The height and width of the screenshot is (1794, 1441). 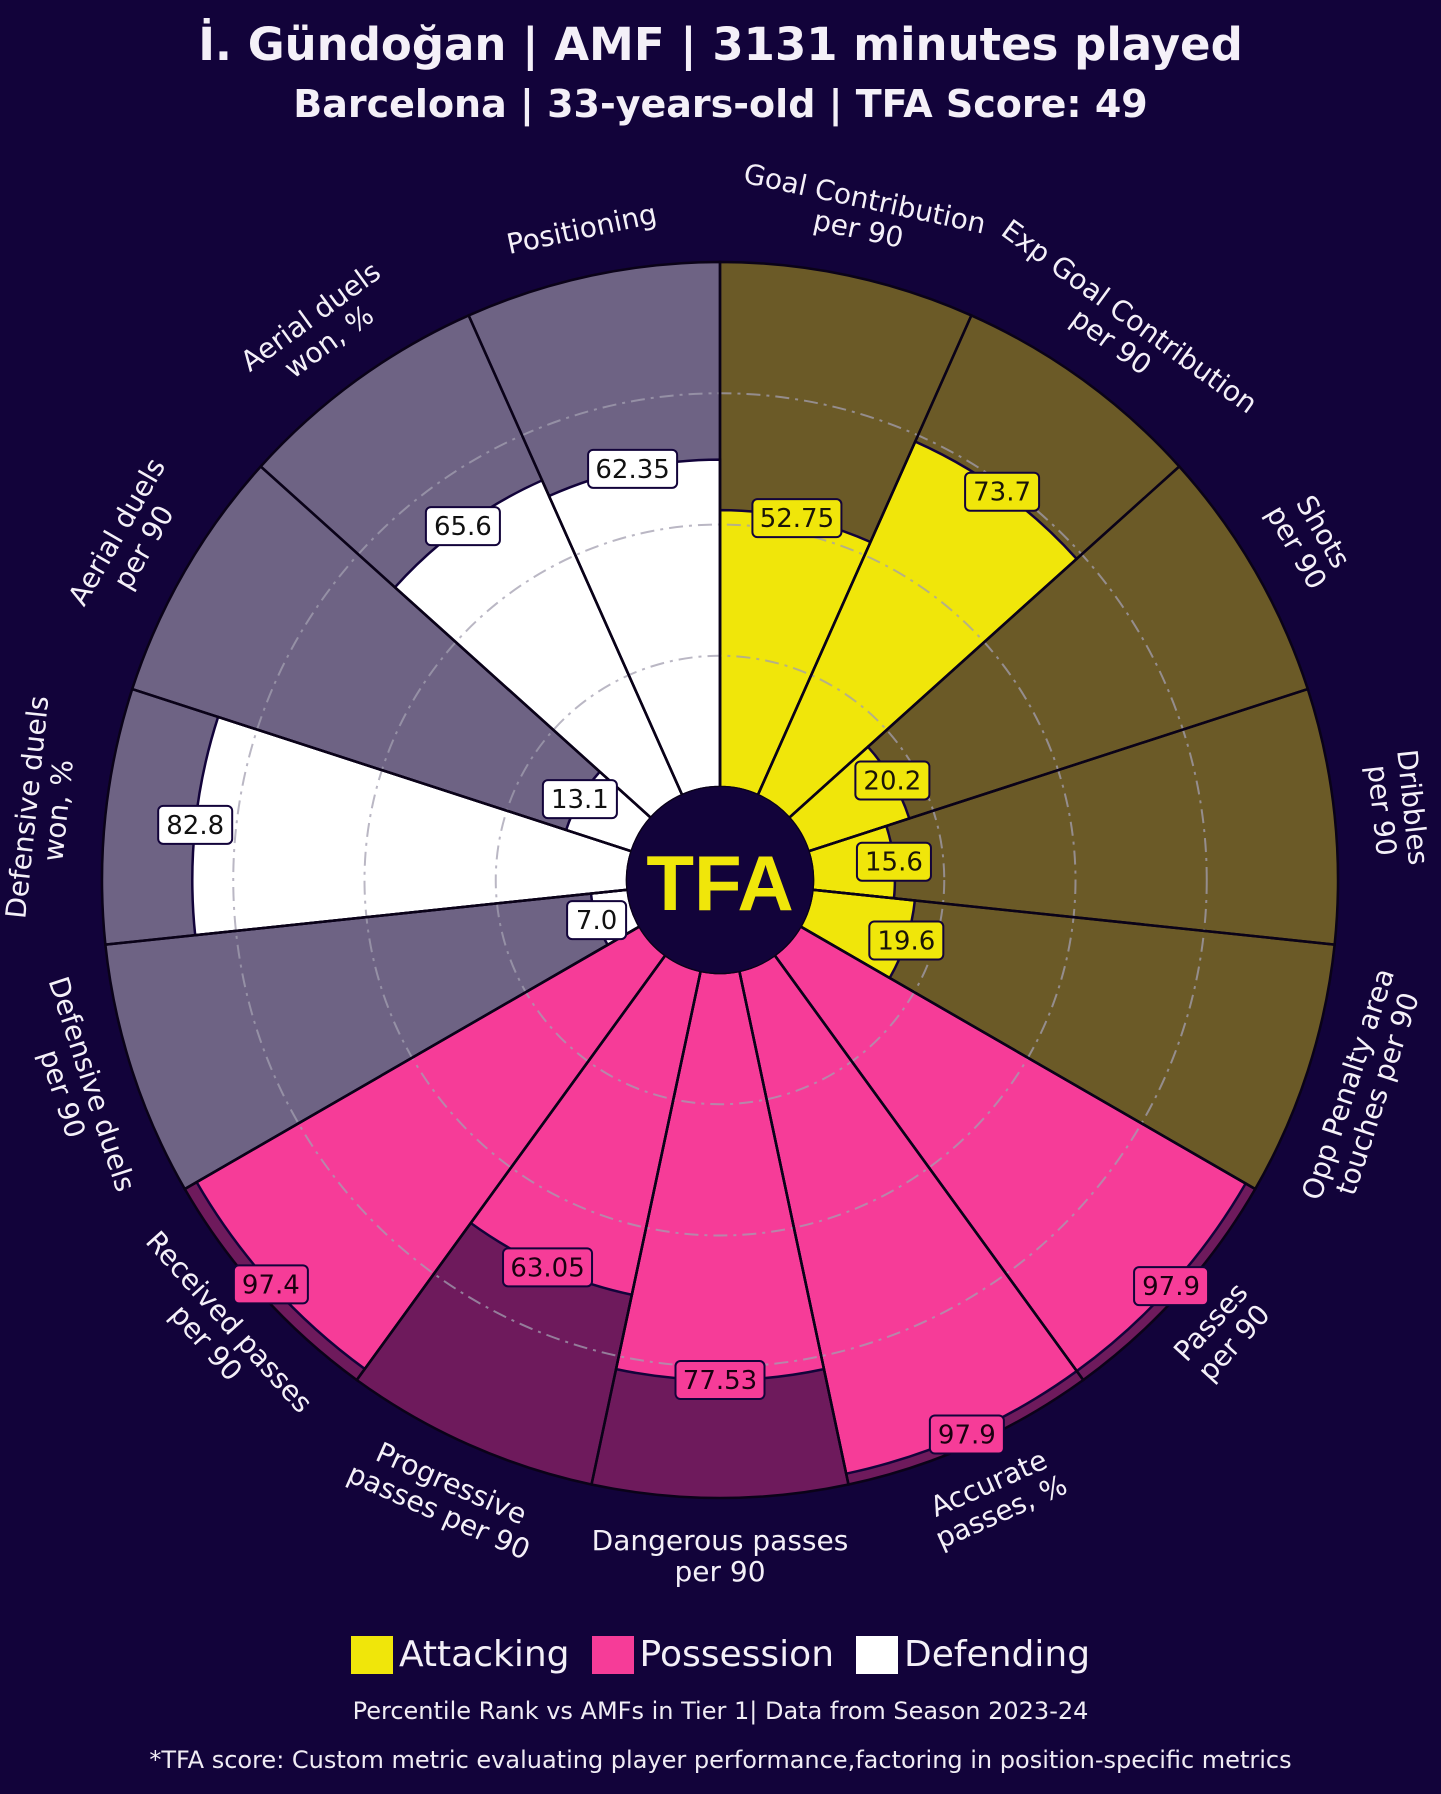 I want to click on slice-border-defensive-duels-won, so click(x=367, y=816).